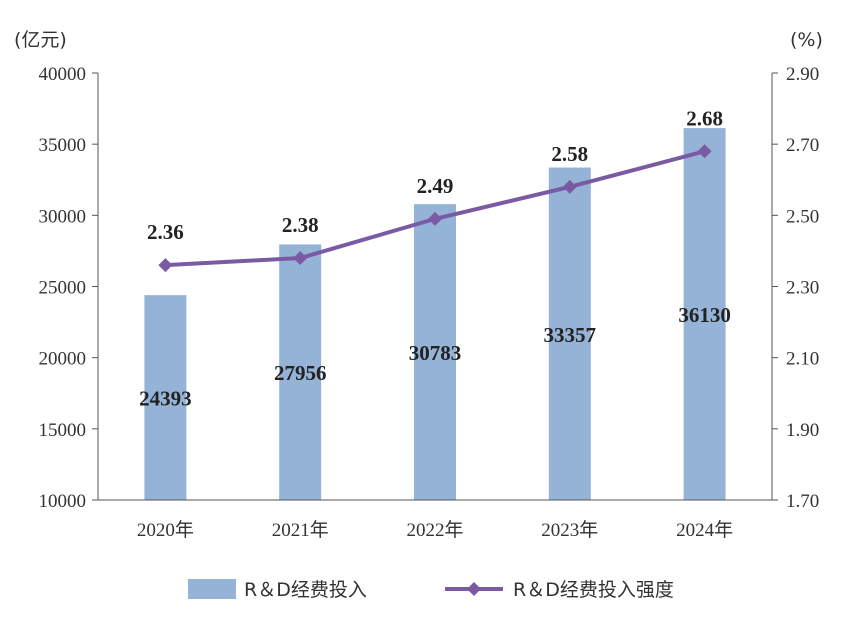 This screenshot has height=625, width=860. Describe the element at coordinates (806, 40) in the screenshot. I see `right-axis-unit: (%)` at that location.